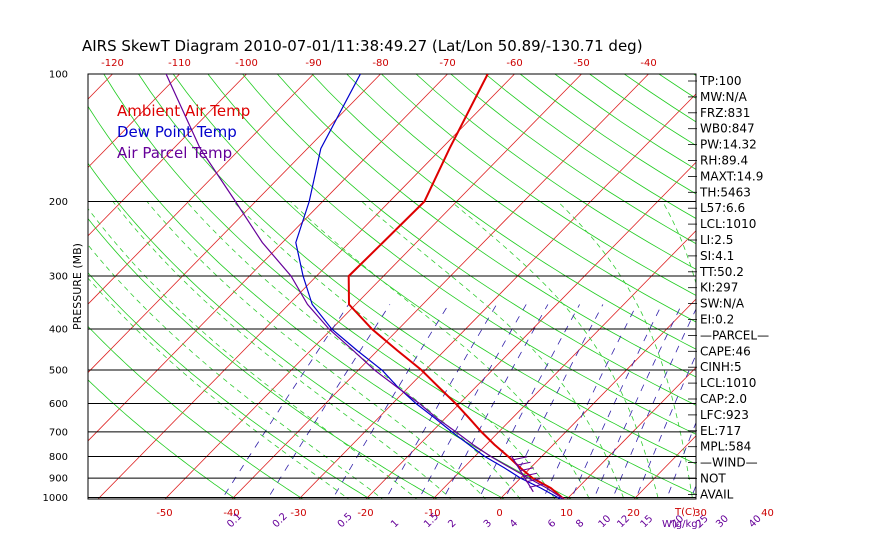  Describe the element at coordinates (58, 432) in the screenshot. I see `pressure-tick-label: 700` at that location.